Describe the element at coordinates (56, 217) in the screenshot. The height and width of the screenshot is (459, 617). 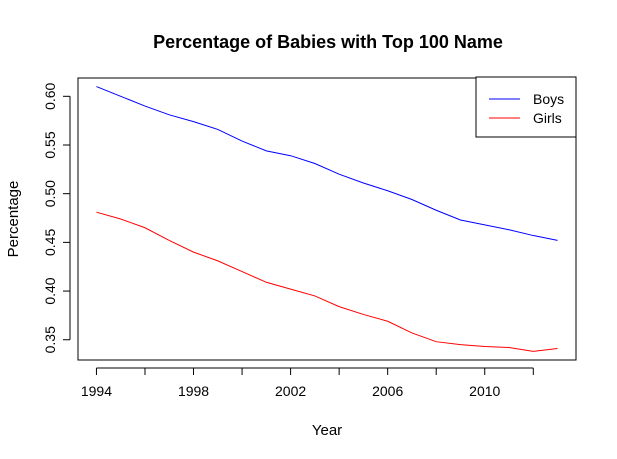
I see `y-axis: 0.35 0.40 0.45 0.50 0.55 0.60` at that location.